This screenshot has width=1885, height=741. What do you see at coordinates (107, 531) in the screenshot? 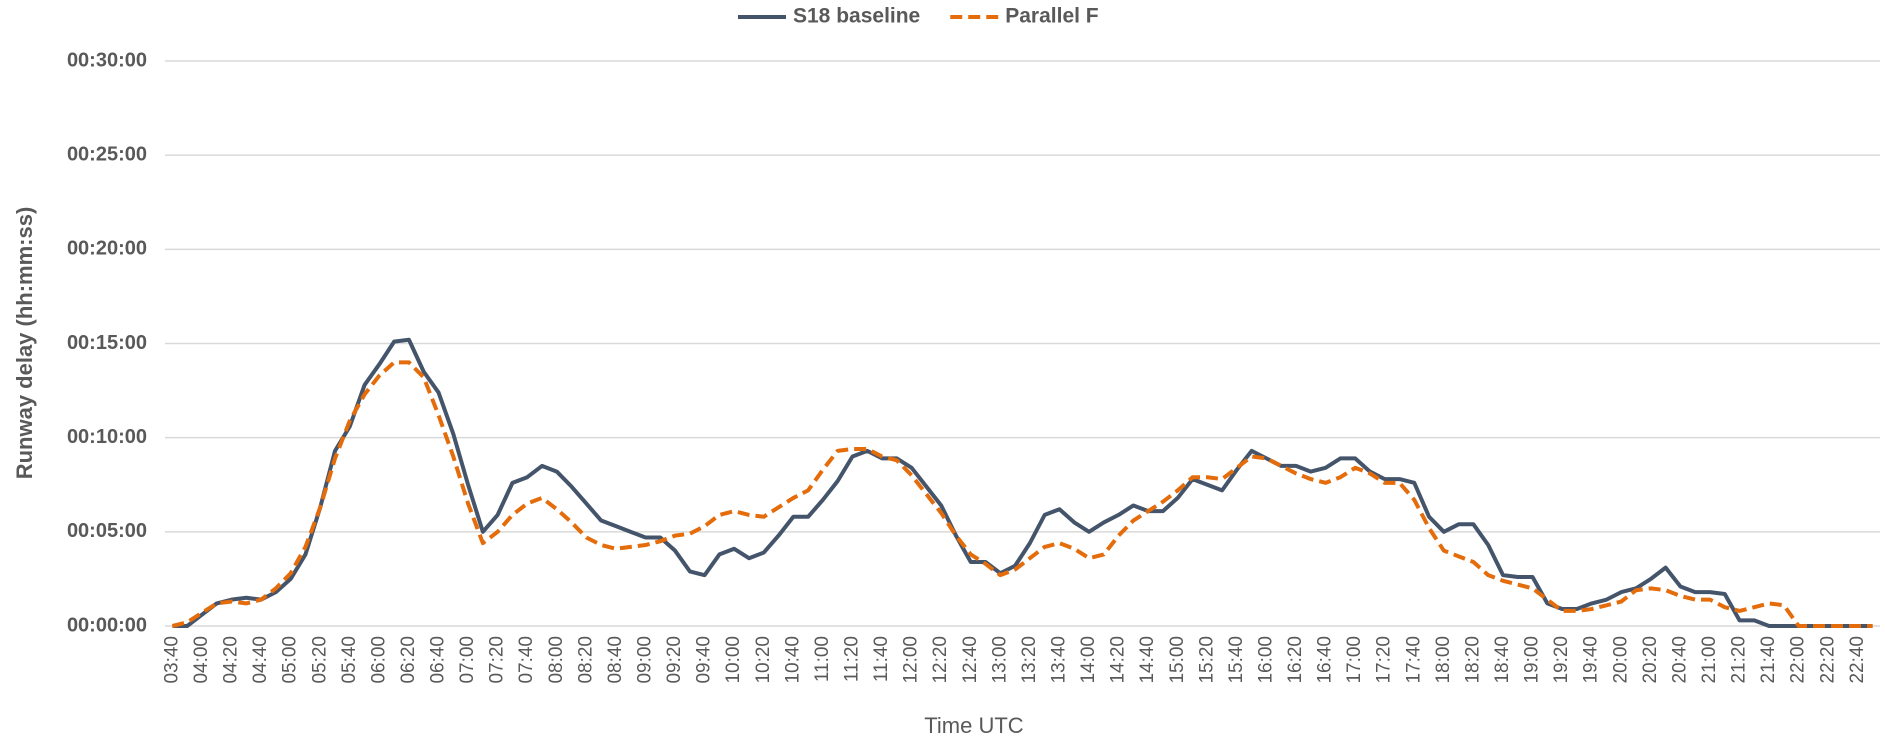
I see `y-tick-label: 00:05:00` at bounding box center [107, 531].